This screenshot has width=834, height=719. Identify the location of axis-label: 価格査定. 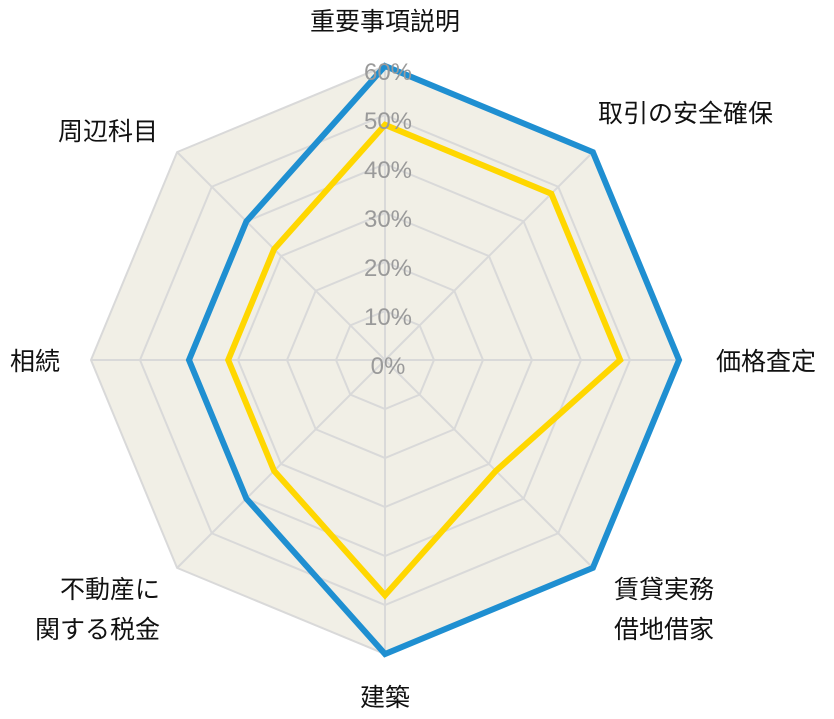
(766, 361).